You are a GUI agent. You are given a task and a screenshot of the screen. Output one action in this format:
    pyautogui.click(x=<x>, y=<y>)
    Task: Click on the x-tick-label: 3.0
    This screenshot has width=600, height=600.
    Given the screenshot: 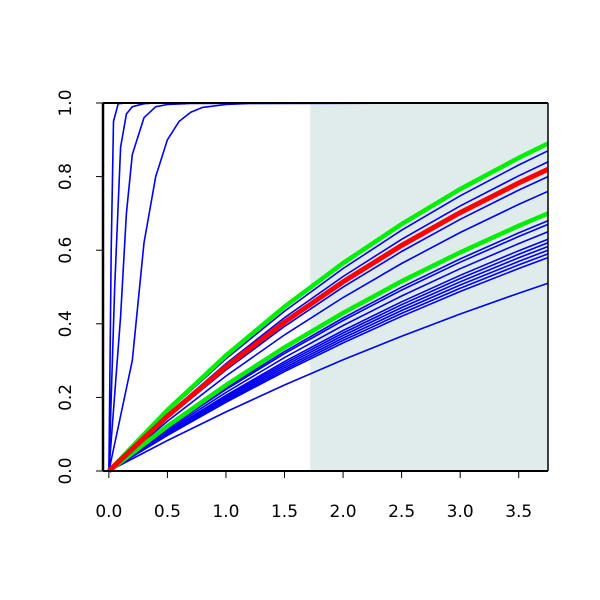 What is the action you would take?
    pyautogui.click(x=460, y=512)
    